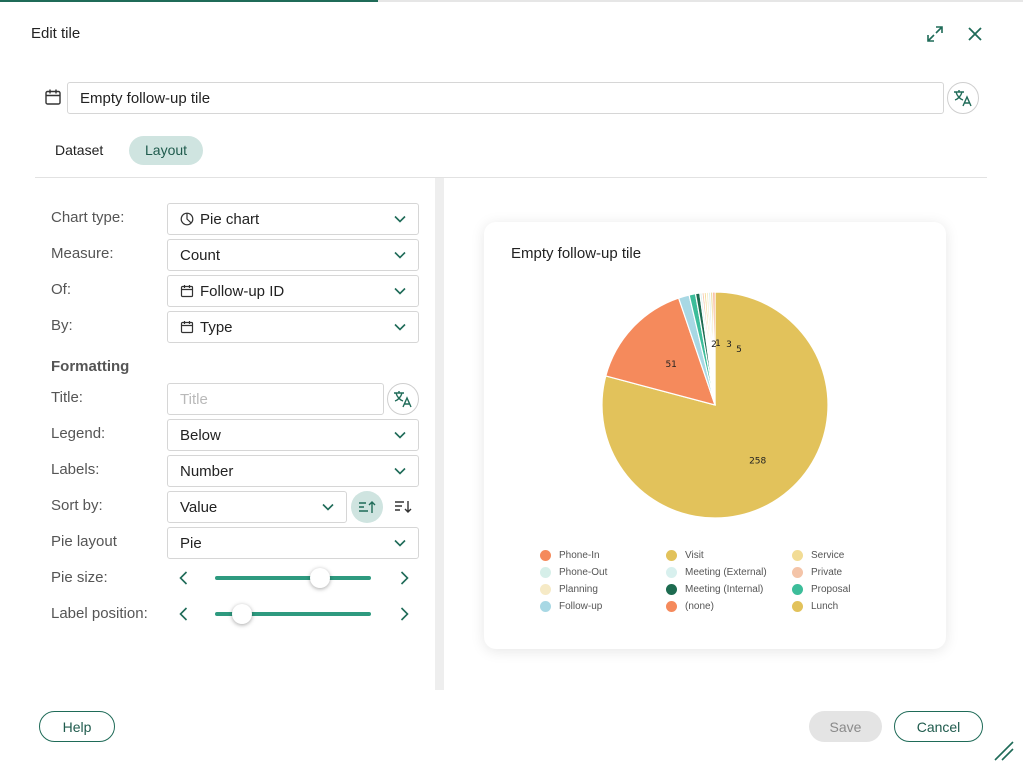 This screenshot has width=1023, height=769. I want to click on expand-button, so click(935, 34).